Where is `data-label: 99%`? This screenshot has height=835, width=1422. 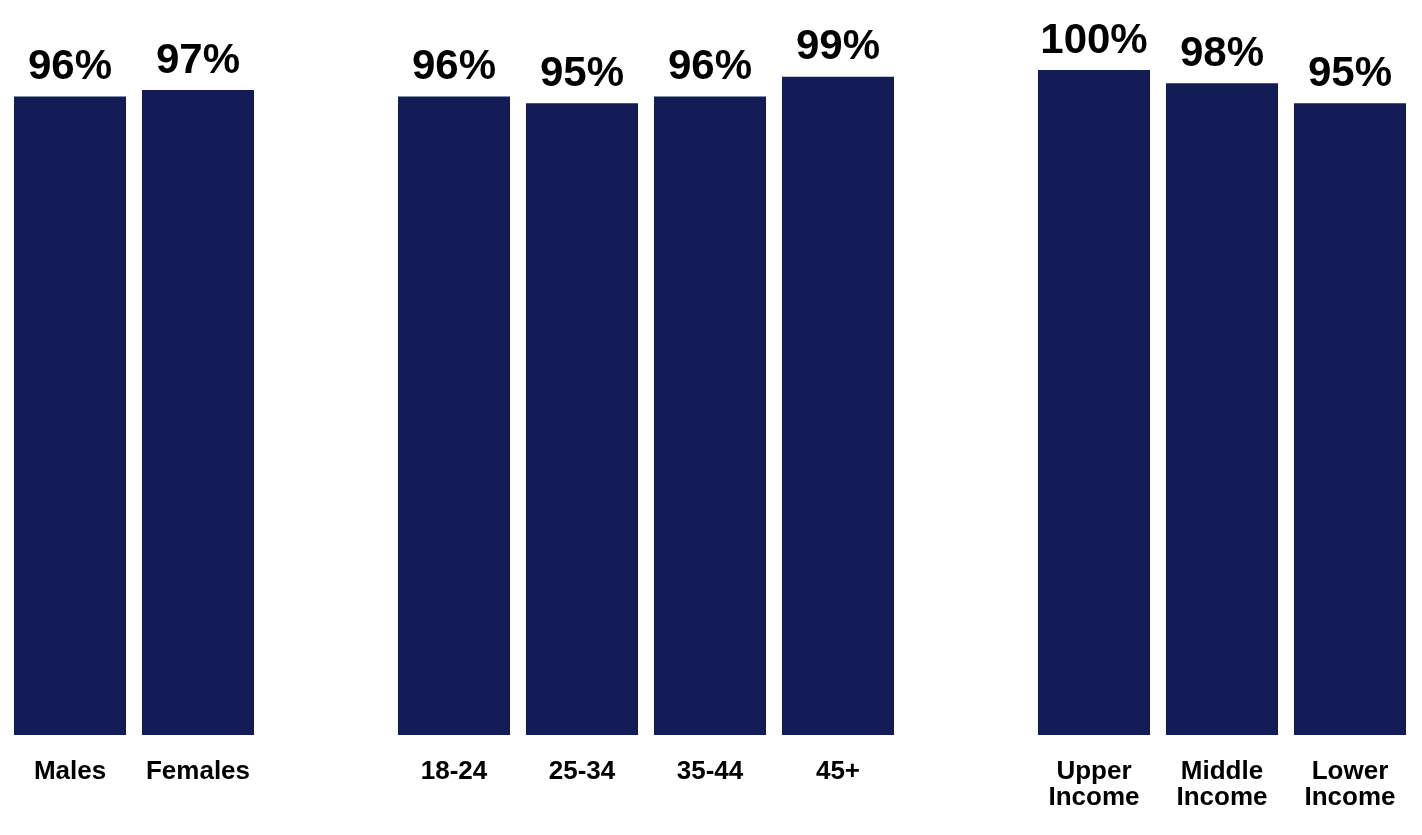 data-label: 99% is located at coordinates (838, 45).